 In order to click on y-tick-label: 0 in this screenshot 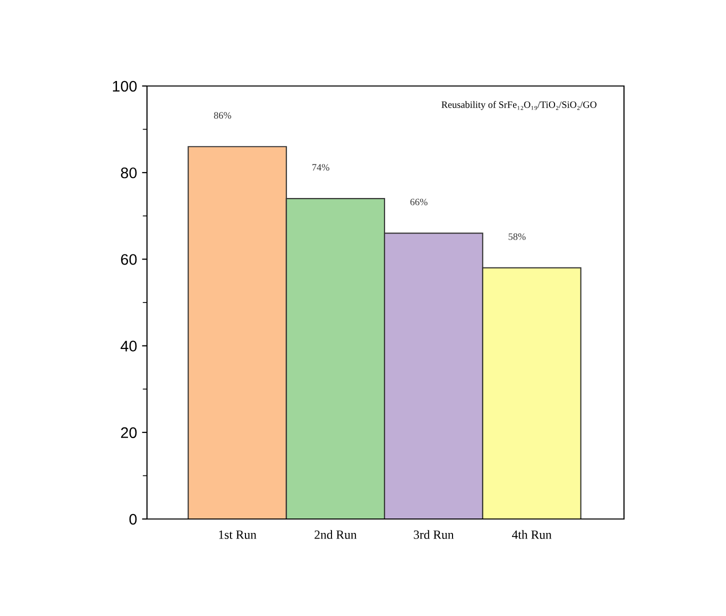, I will do `click(133, 519)`.